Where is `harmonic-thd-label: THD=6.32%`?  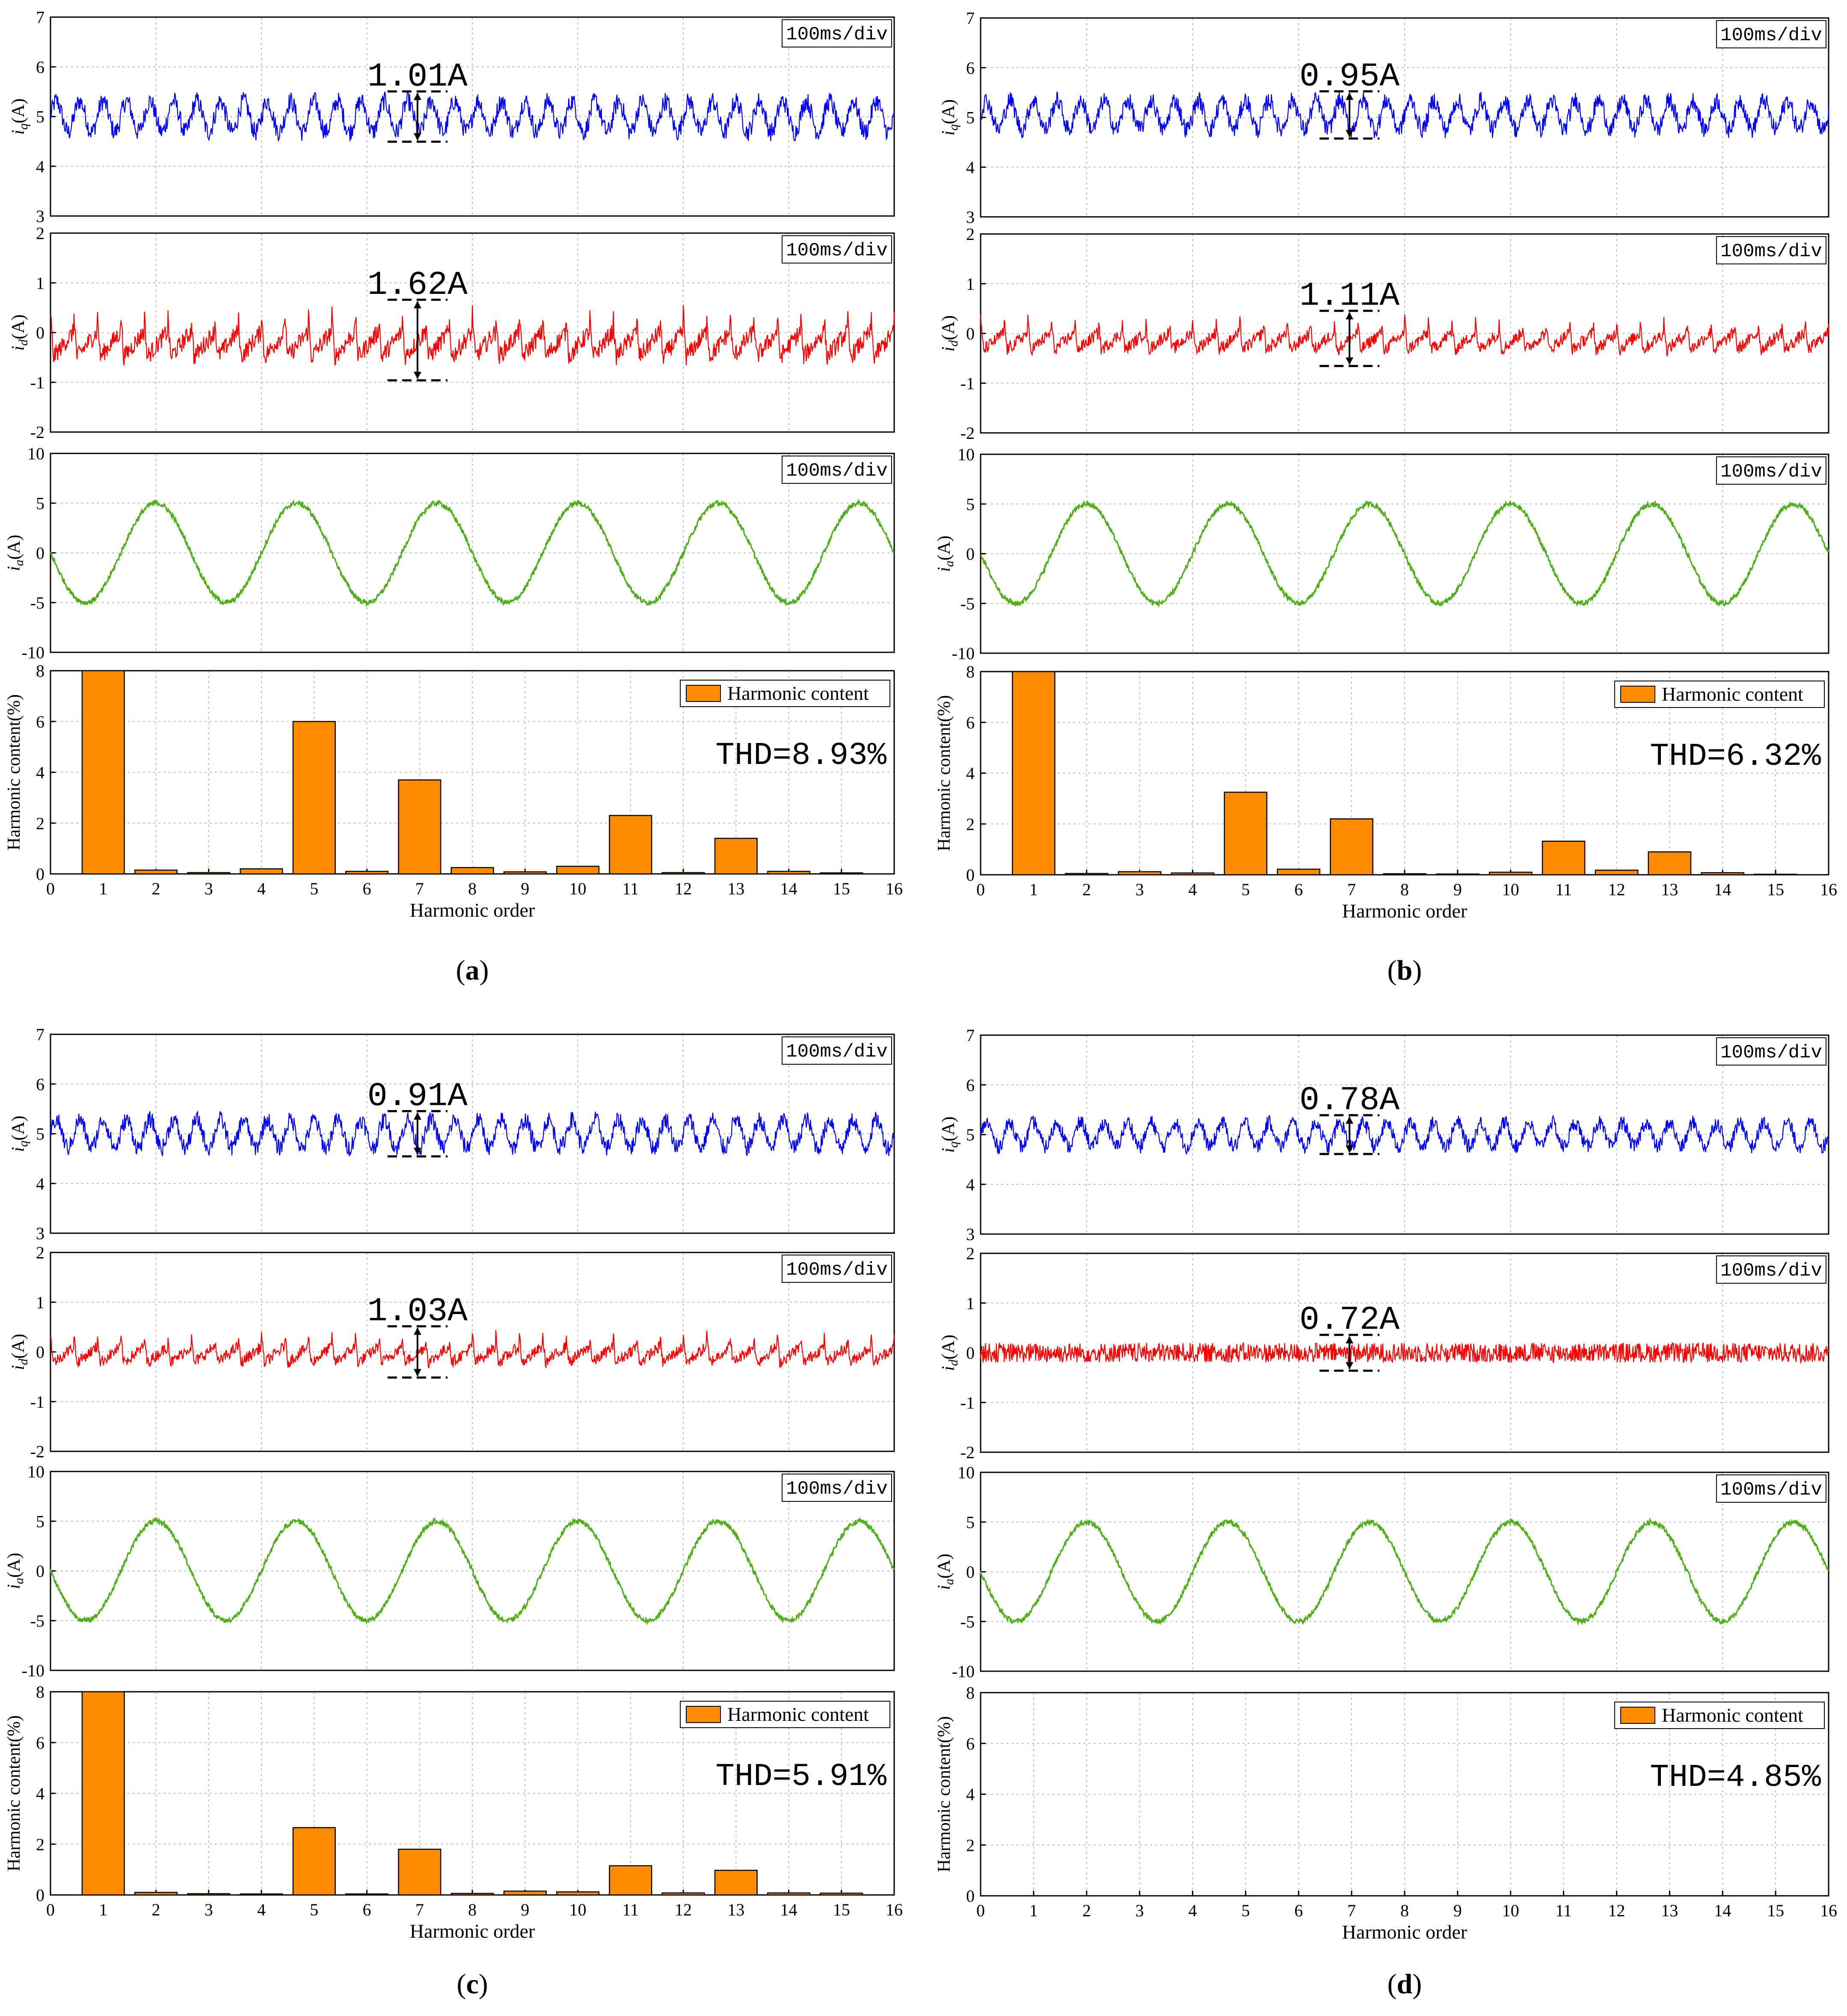 harmonic-thd-label: THD=6.32% is located at coordinates (1736, 757).